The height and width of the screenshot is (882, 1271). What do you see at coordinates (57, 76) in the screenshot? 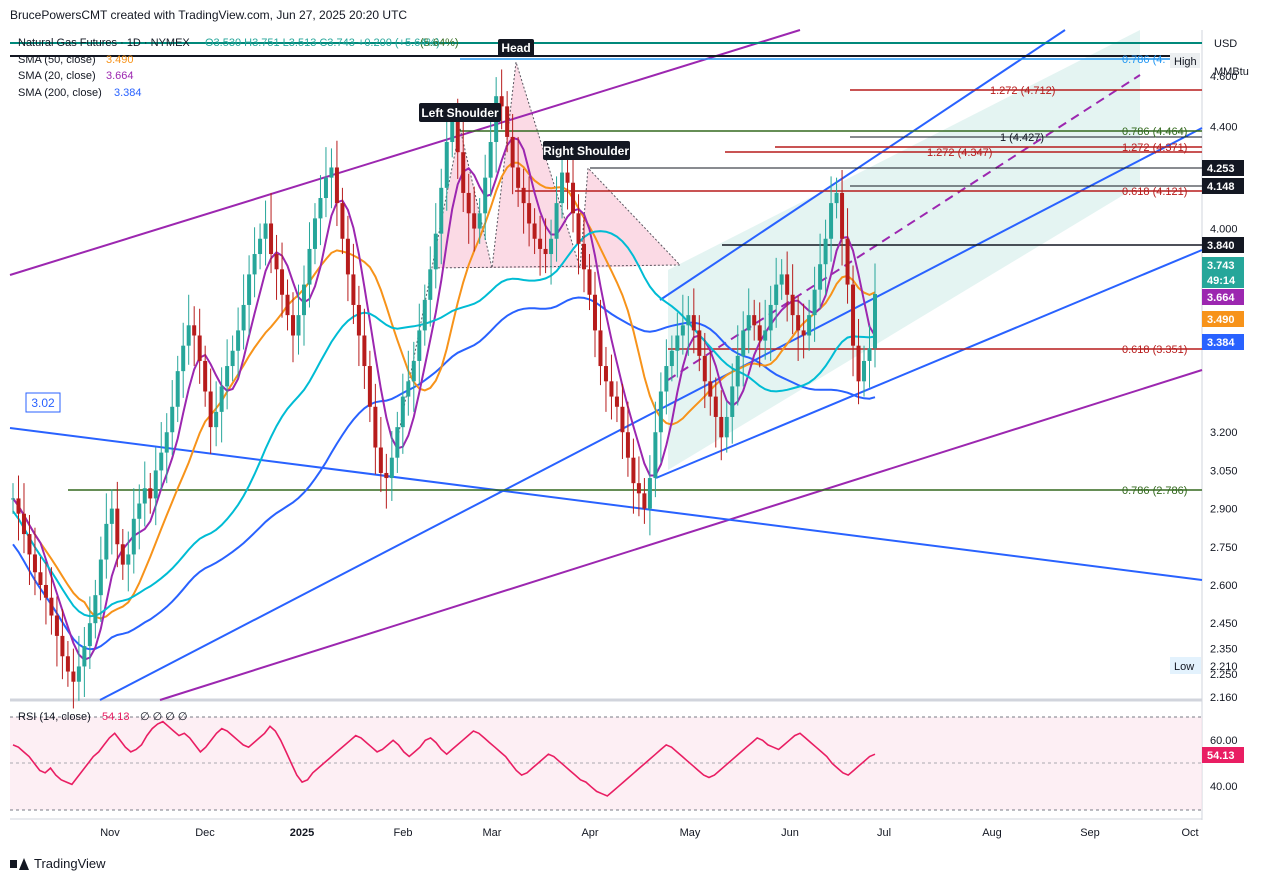
I see `legend-sma20-label: SMA (20, close)` at bounding box center [57, 76].